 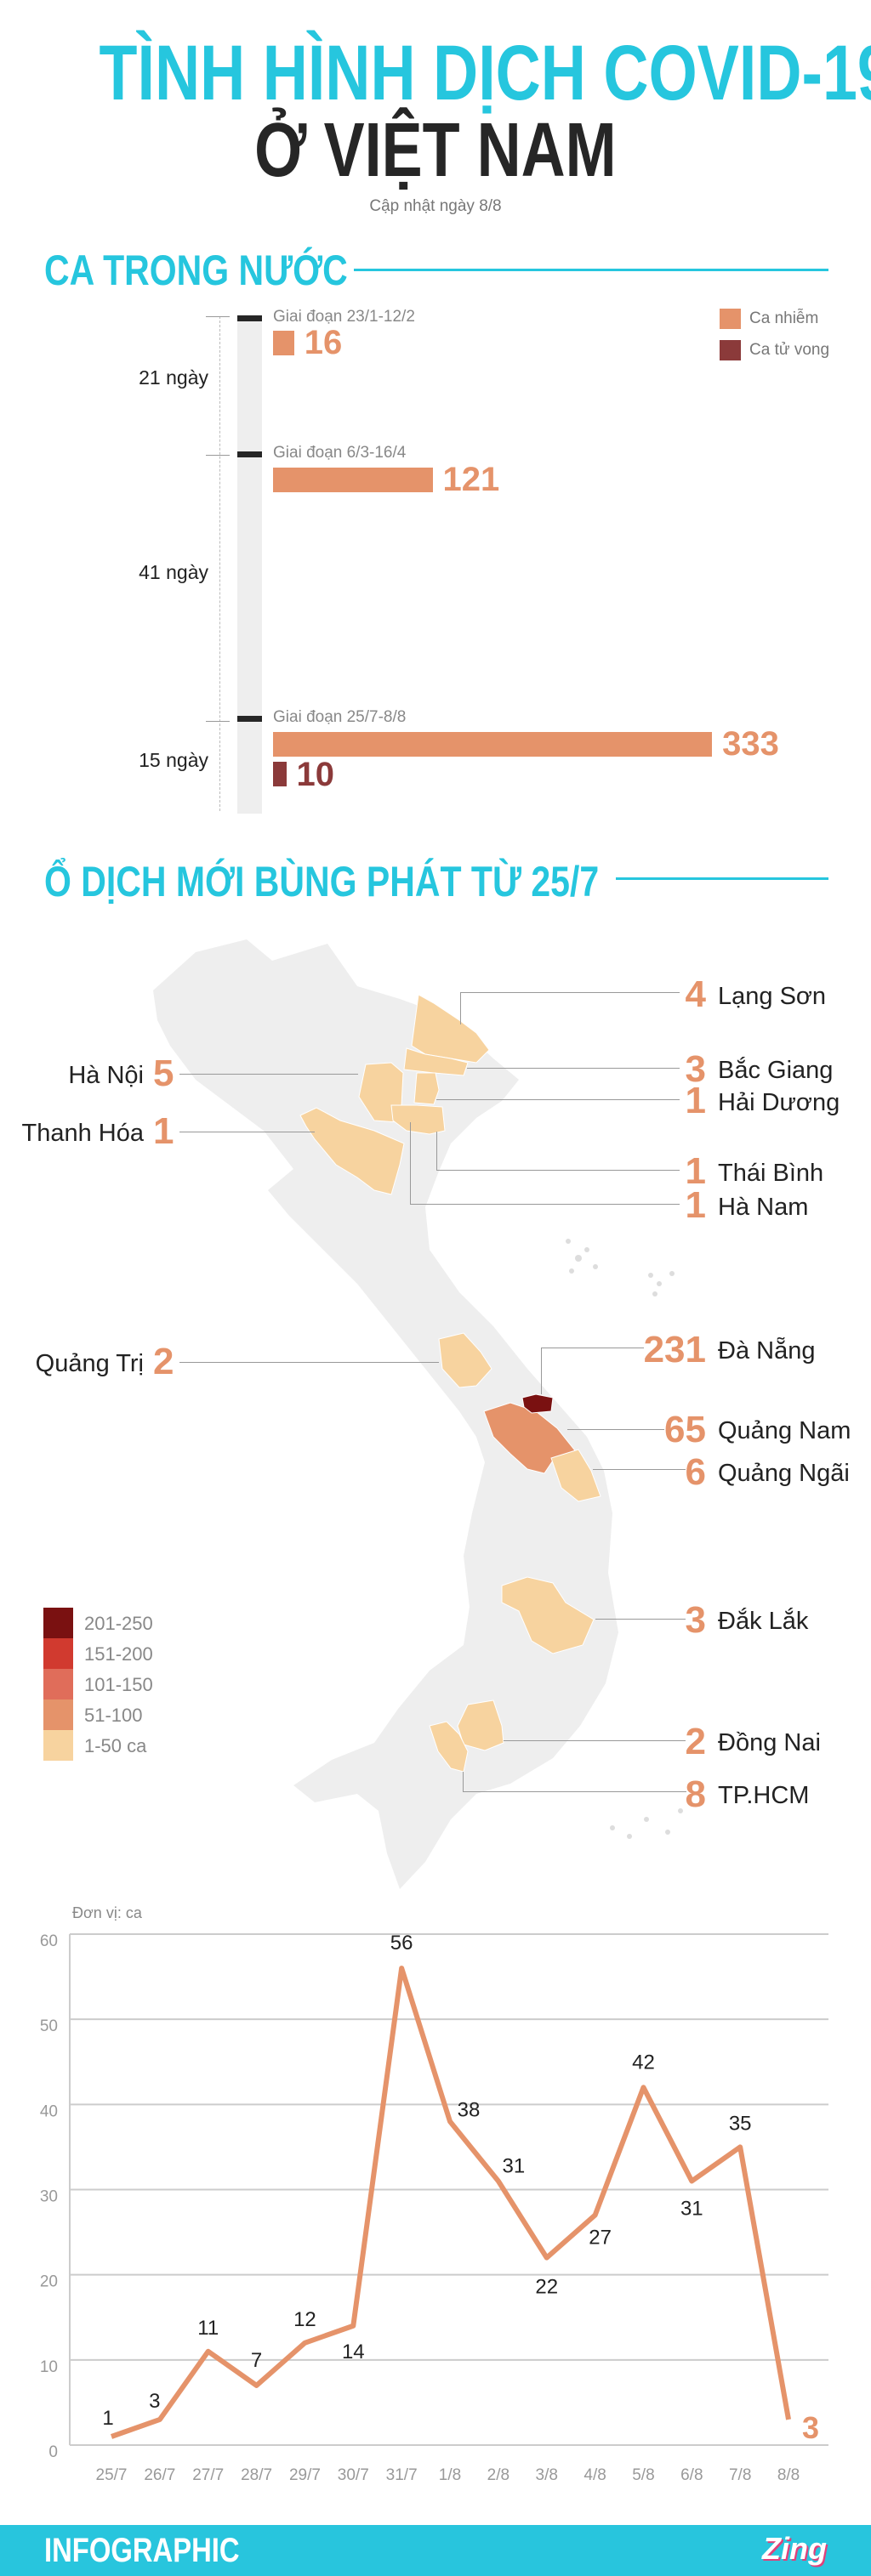 What do you see at coordinates (451, 2203) in the screenshot?
I see `series-line` at bounding box center [451, 2203].